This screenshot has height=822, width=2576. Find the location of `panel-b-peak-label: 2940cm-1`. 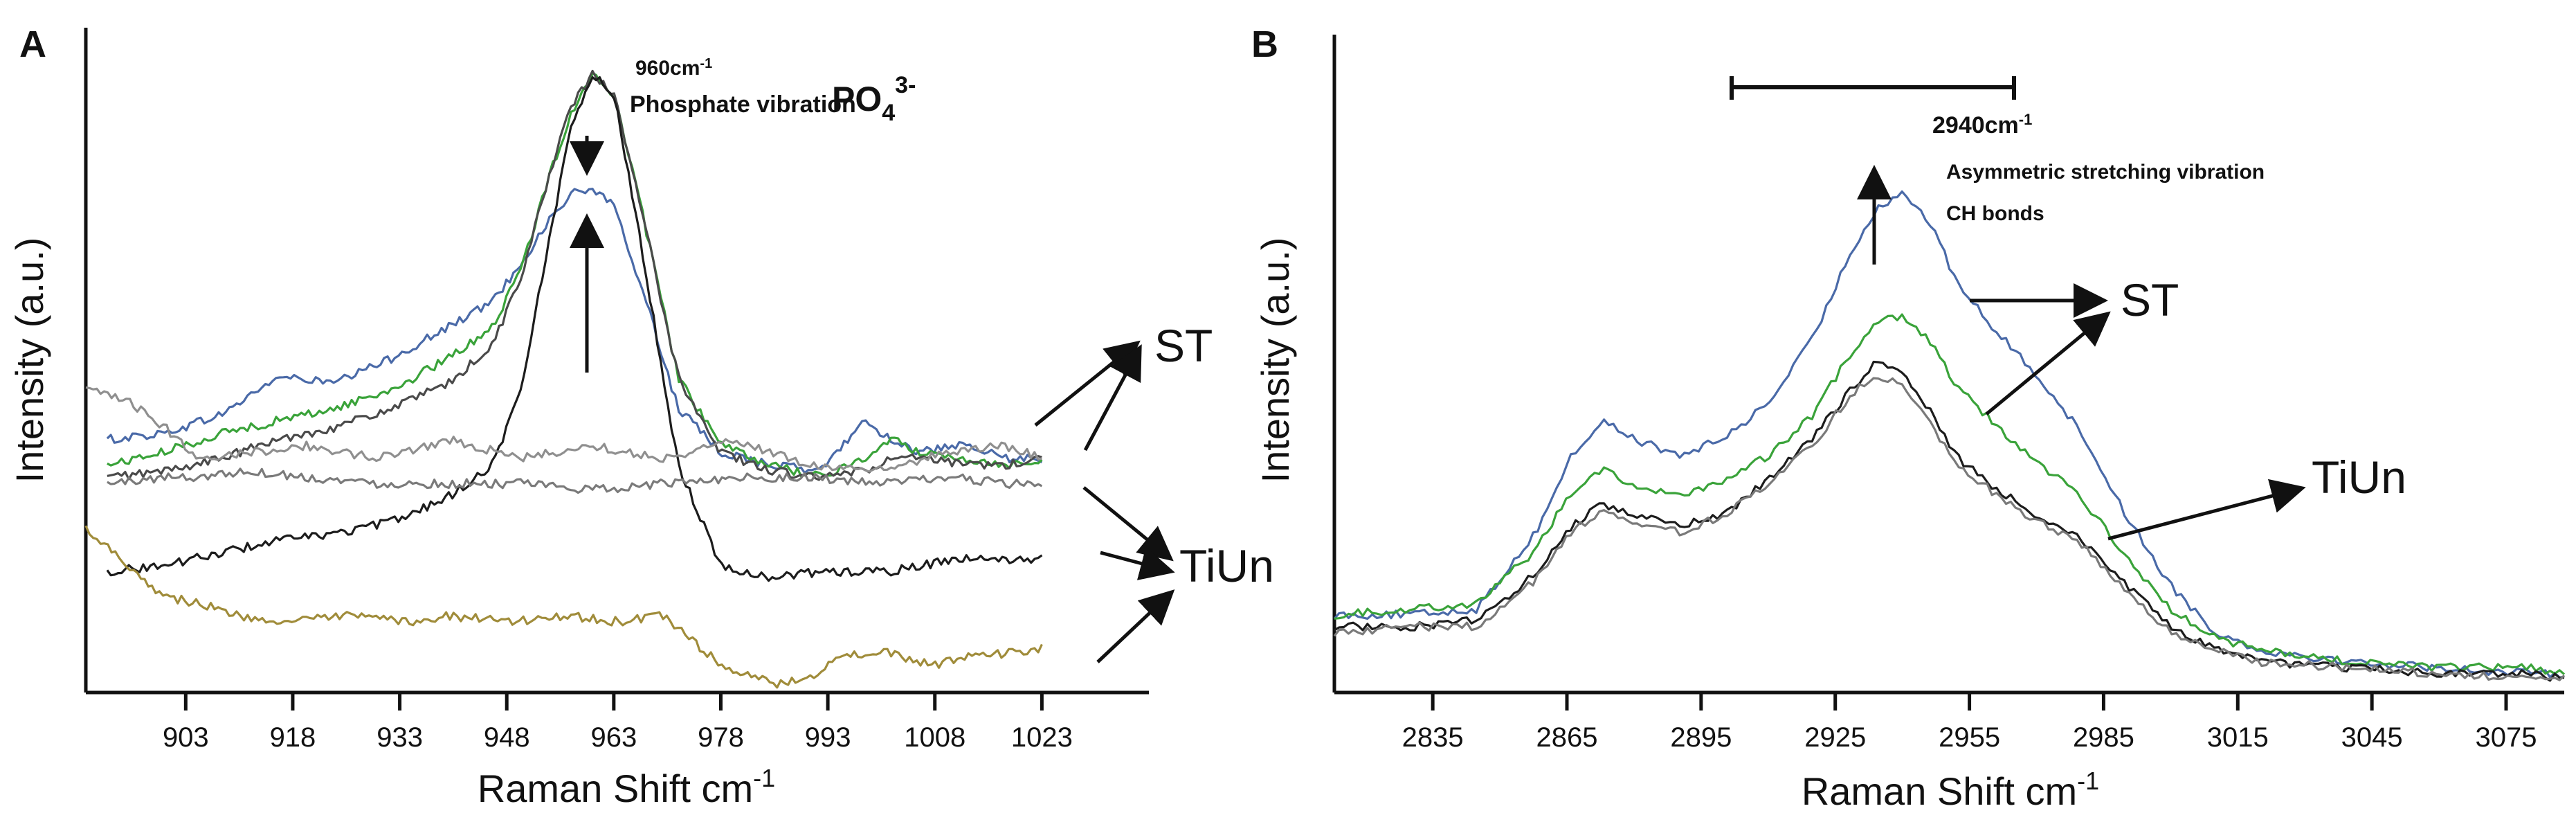

panel-b-peak-label: 2940cm-1 is located at coordinates (1982, 125).